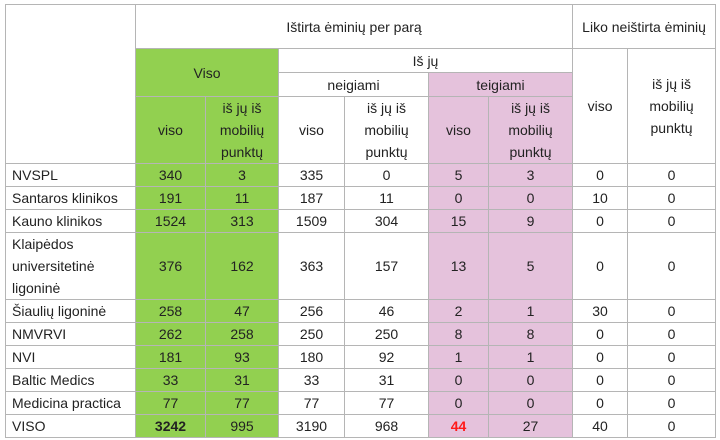 The image size is (720, 440). Describe the element at coordinates (386, 266) in the screenshot. I see `value-cell: 157` at that location.